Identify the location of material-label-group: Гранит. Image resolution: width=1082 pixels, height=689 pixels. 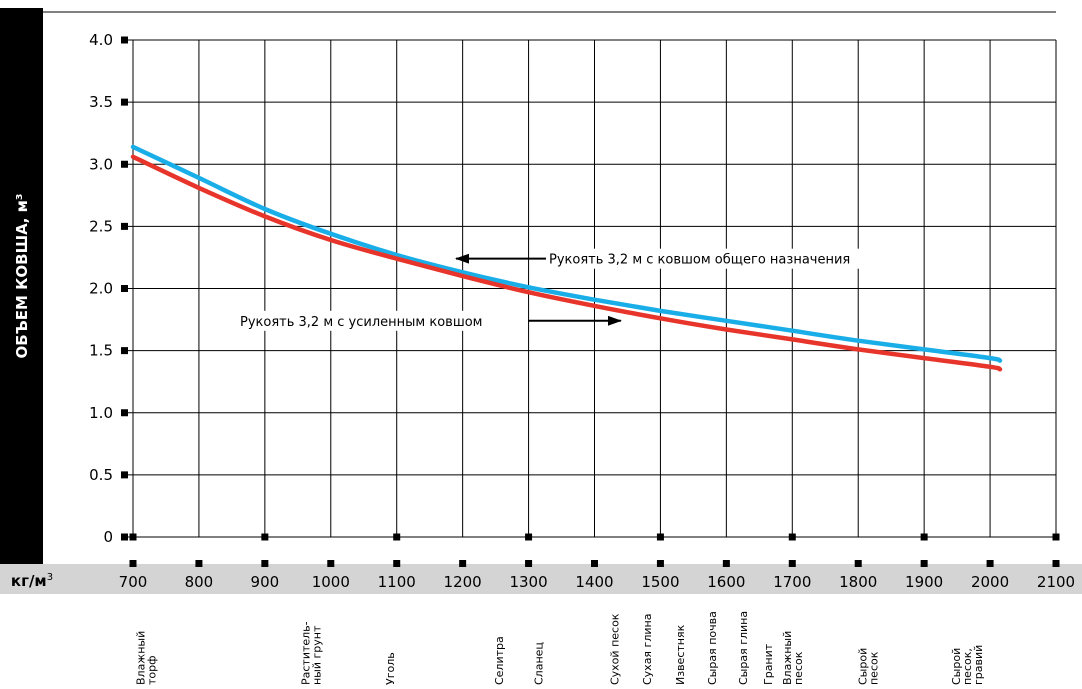
(768, 664).